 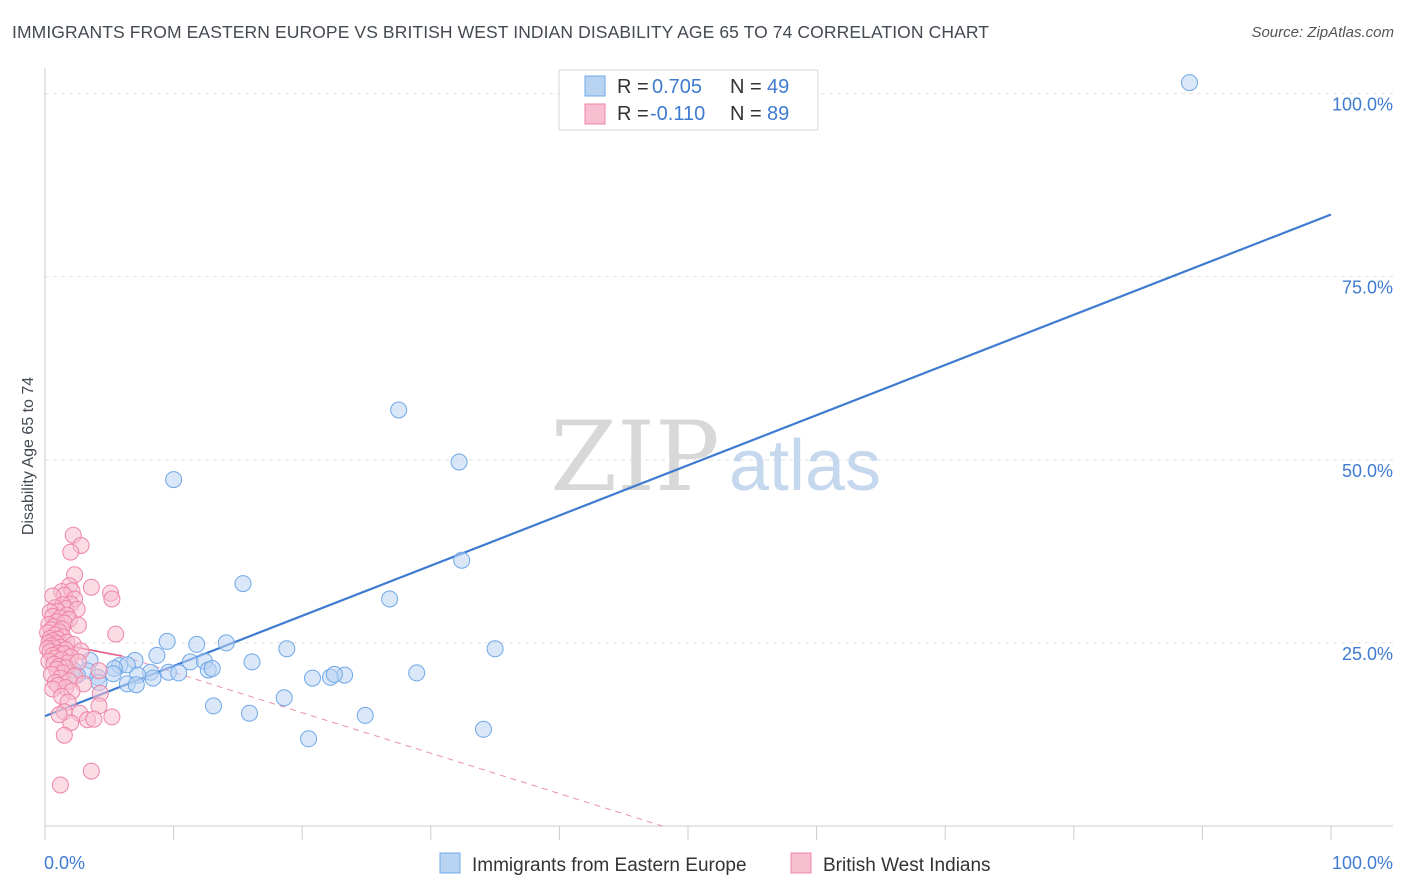 What do you see at coordinates (1322, 32) in the screenshot?
I see `source-label: Source: ZipAtlas.com` at bounding box center [1322, 32].